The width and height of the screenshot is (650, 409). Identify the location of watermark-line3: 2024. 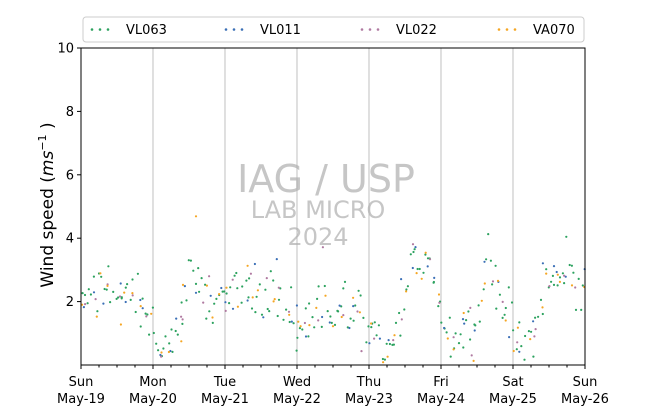
(317, 237).